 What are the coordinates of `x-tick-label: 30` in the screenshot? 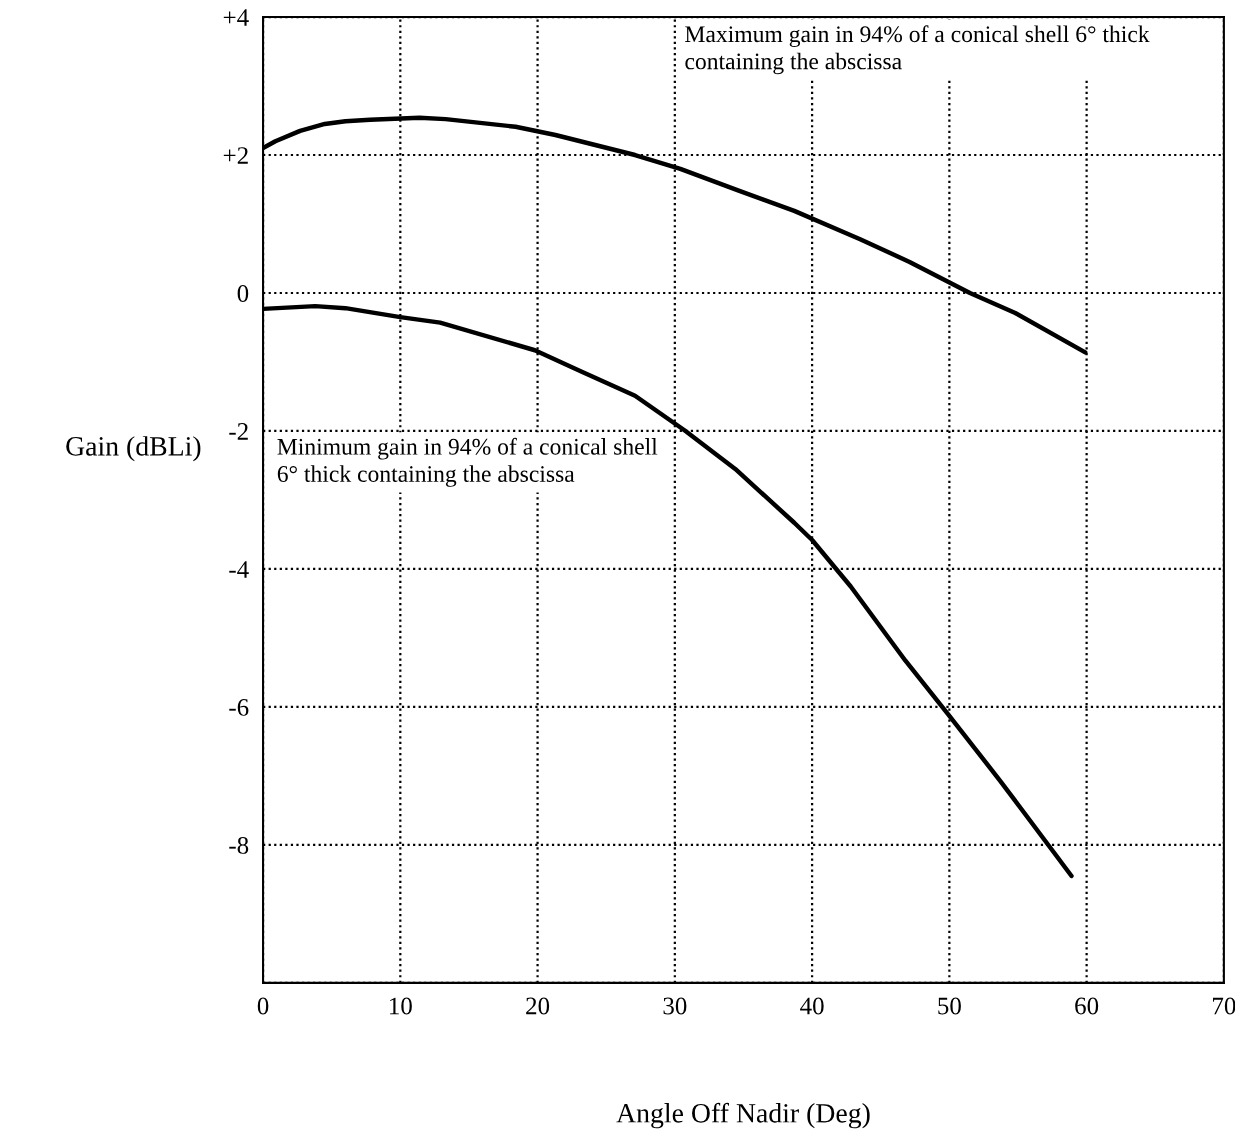 It's located at (675, 1006).